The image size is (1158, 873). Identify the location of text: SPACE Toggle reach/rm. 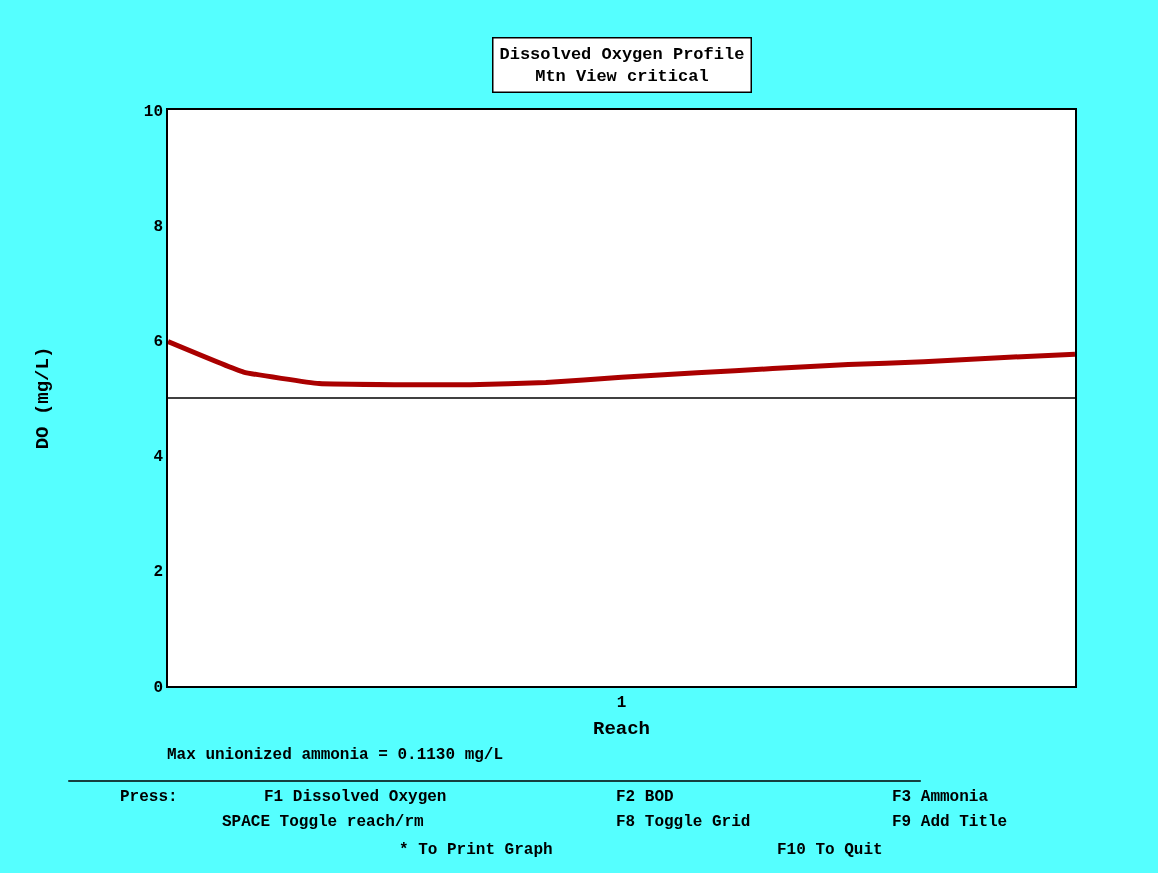
(323, 822).